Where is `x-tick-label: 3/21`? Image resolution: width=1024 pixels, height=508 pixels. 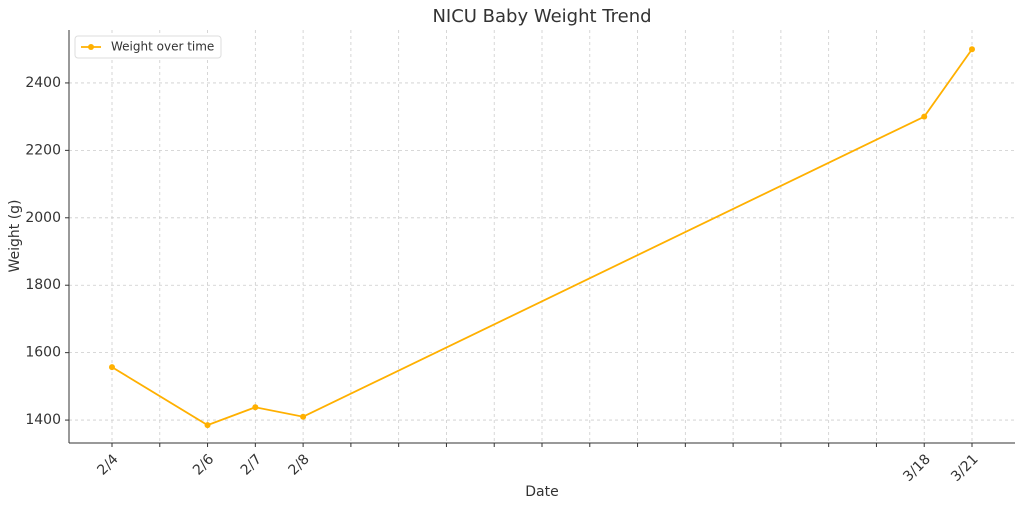
x-tick-label: 3/21 is located at coordinates (965, 468).